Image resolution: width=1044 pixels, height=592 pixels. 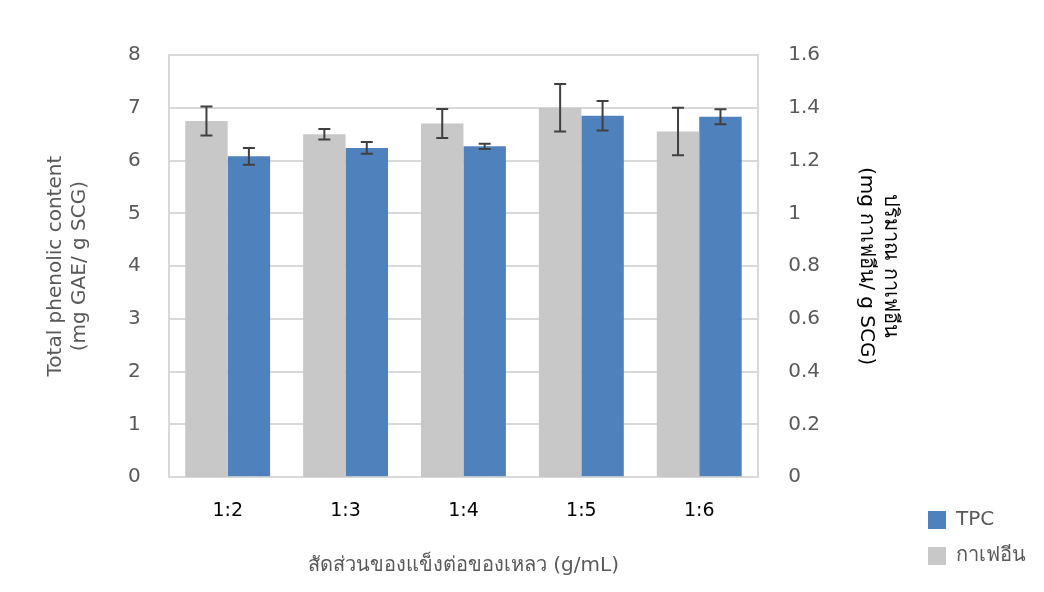 I want to click on y2-tick-label: 0.6, so click(x=804, y=317).